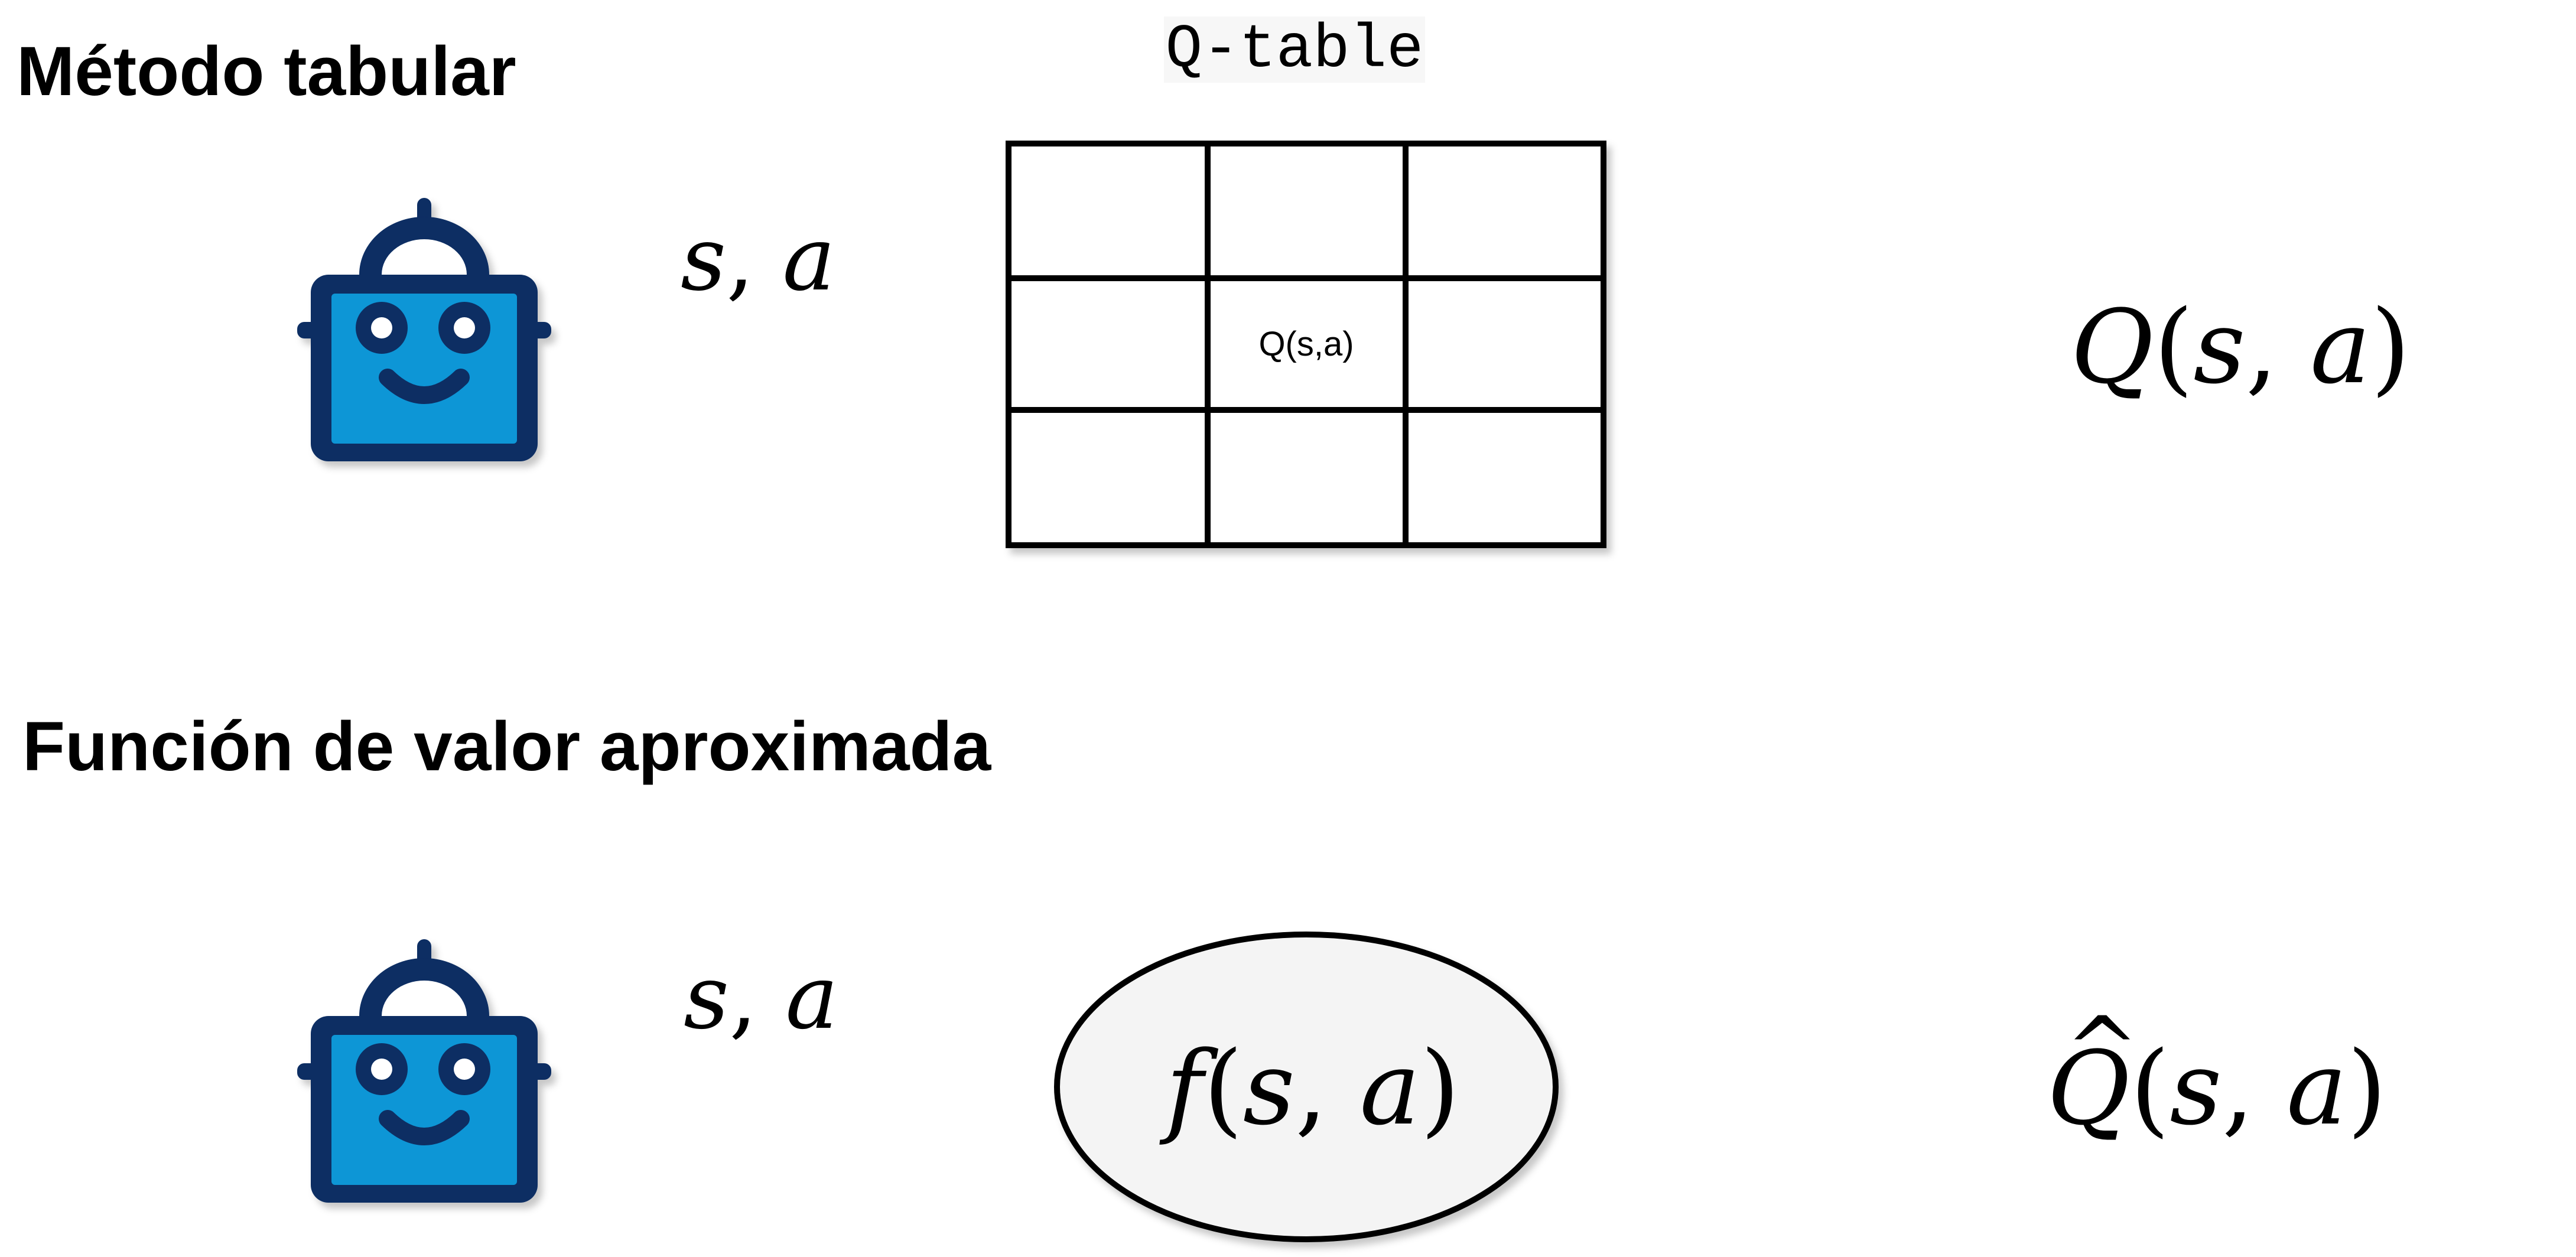 The image size is (2576, 1257). What do you see at coordinates (758, 259) in the screenshot?
I see `input-label-tabular: s, a` at bounding box center [758, 259].